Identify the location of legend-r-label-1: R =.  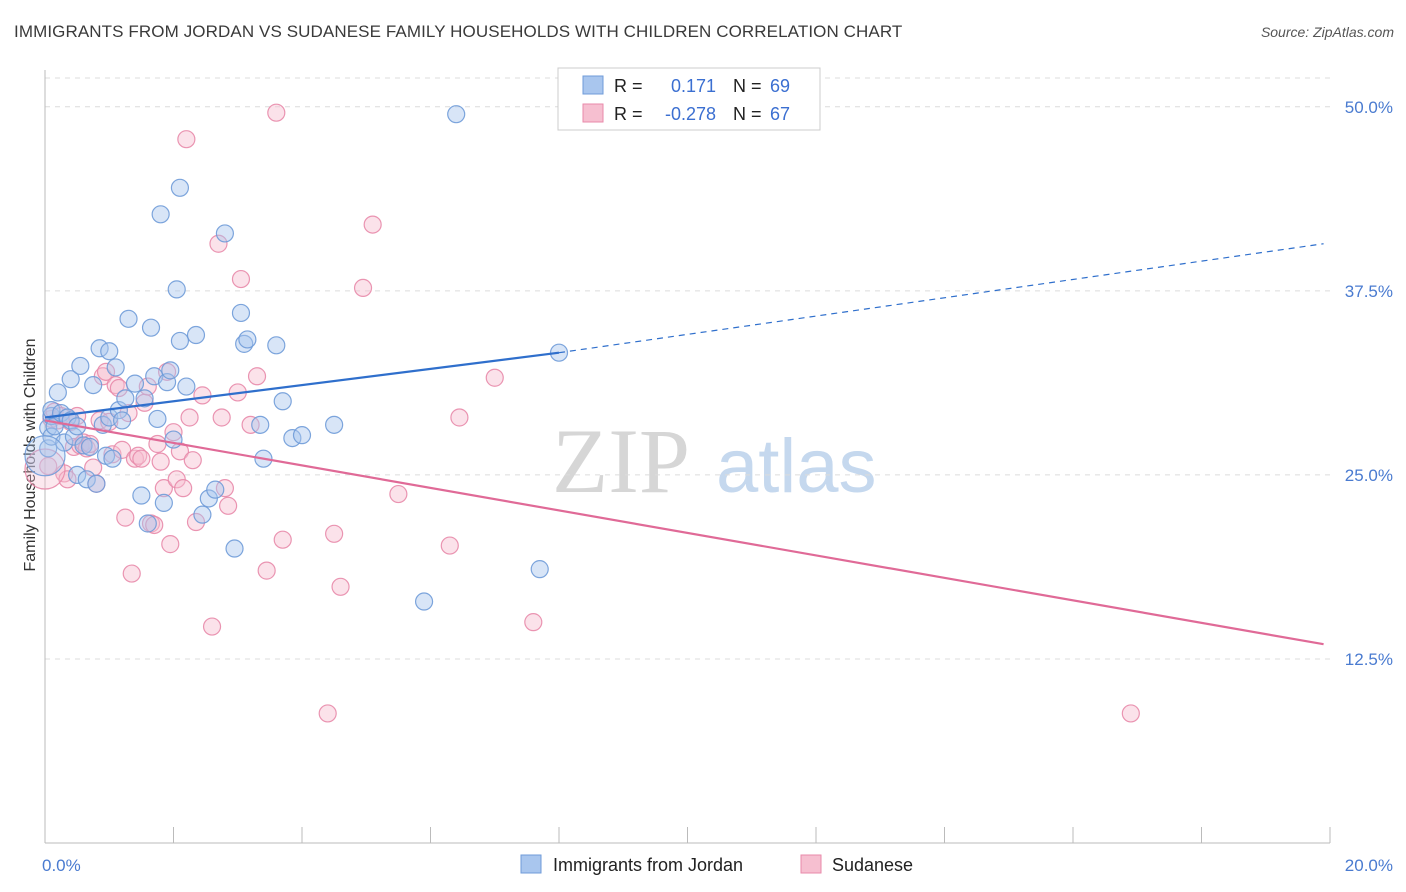
(628, 86).